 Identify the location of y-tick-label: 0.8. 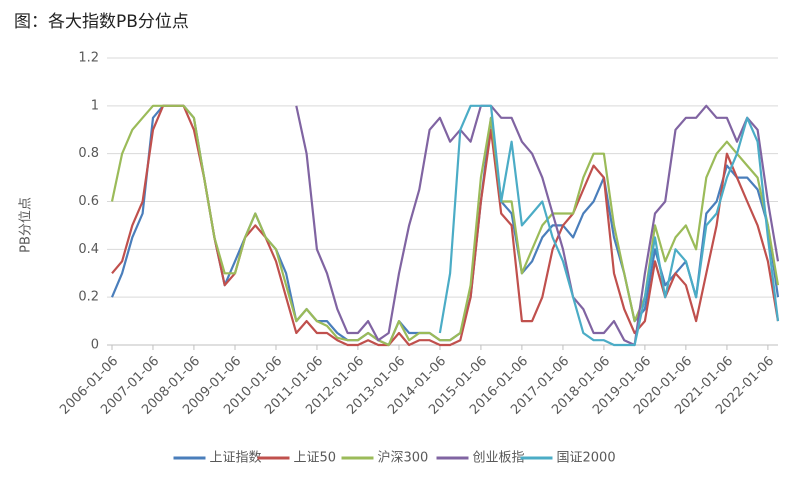
(88, 153).